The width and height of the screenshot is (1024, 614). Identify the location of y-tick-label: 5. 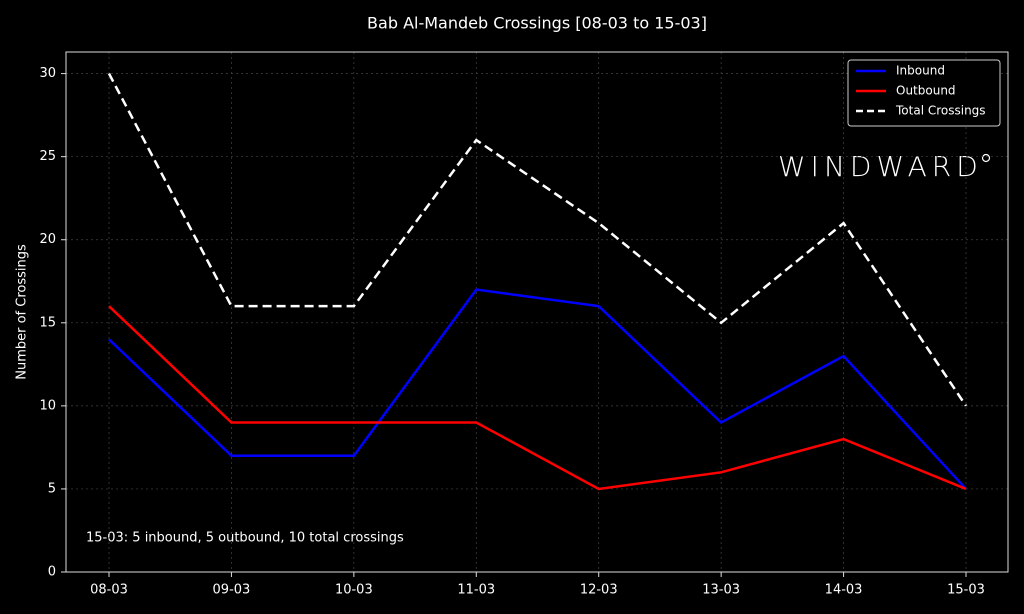
(52, 488).